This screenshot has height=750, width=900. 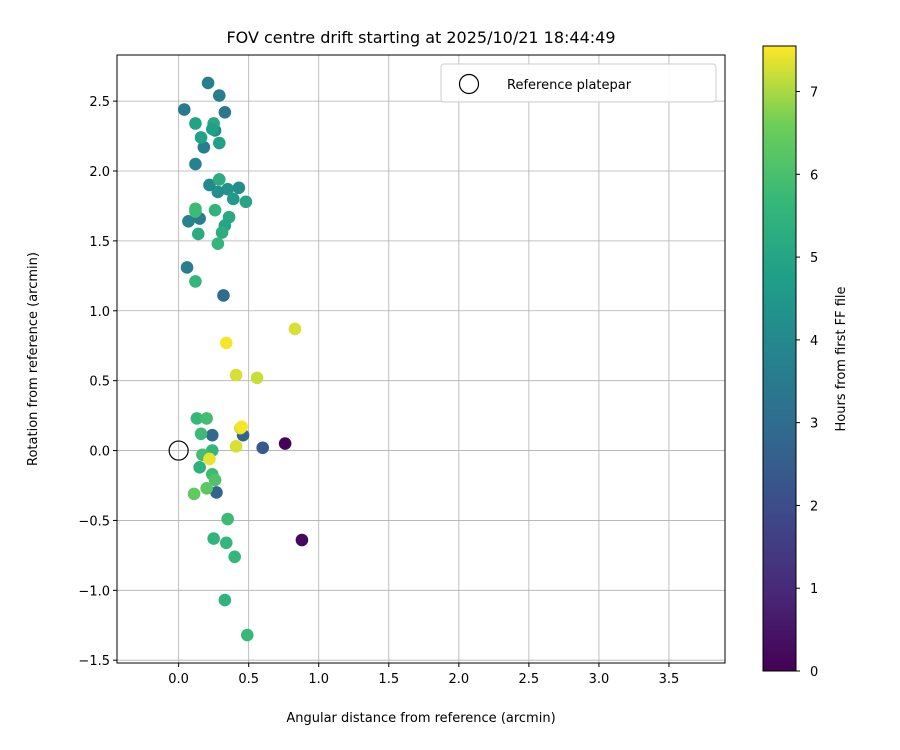 I want to click on y-tick-label: −1.5, so click(x=94, y=661).